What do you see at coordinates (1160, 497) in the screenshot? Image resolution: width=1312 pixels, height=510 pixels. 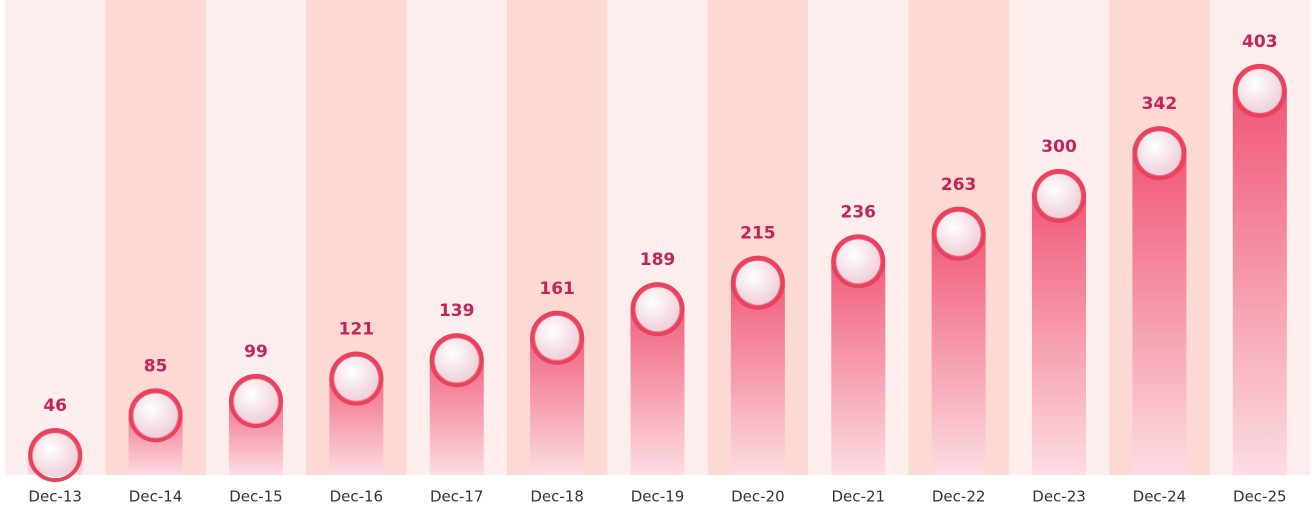 I see `x-tick-label: Dec-24` at bounding box center [1160, 497].